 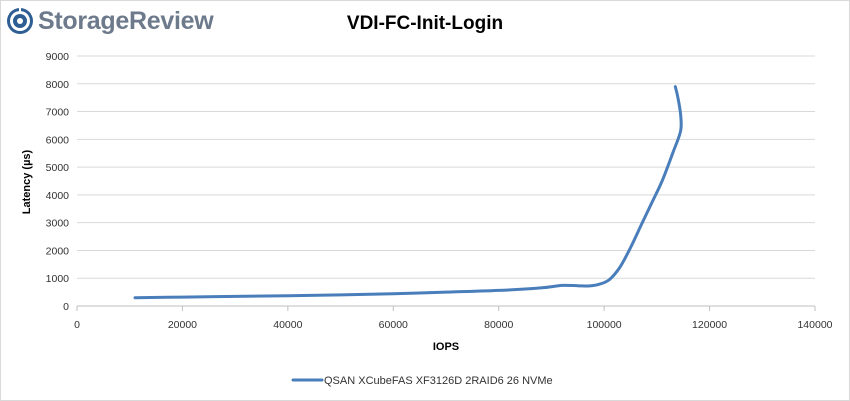 I want to click on y-tick-label: 6000, so click(x=58, y=140).